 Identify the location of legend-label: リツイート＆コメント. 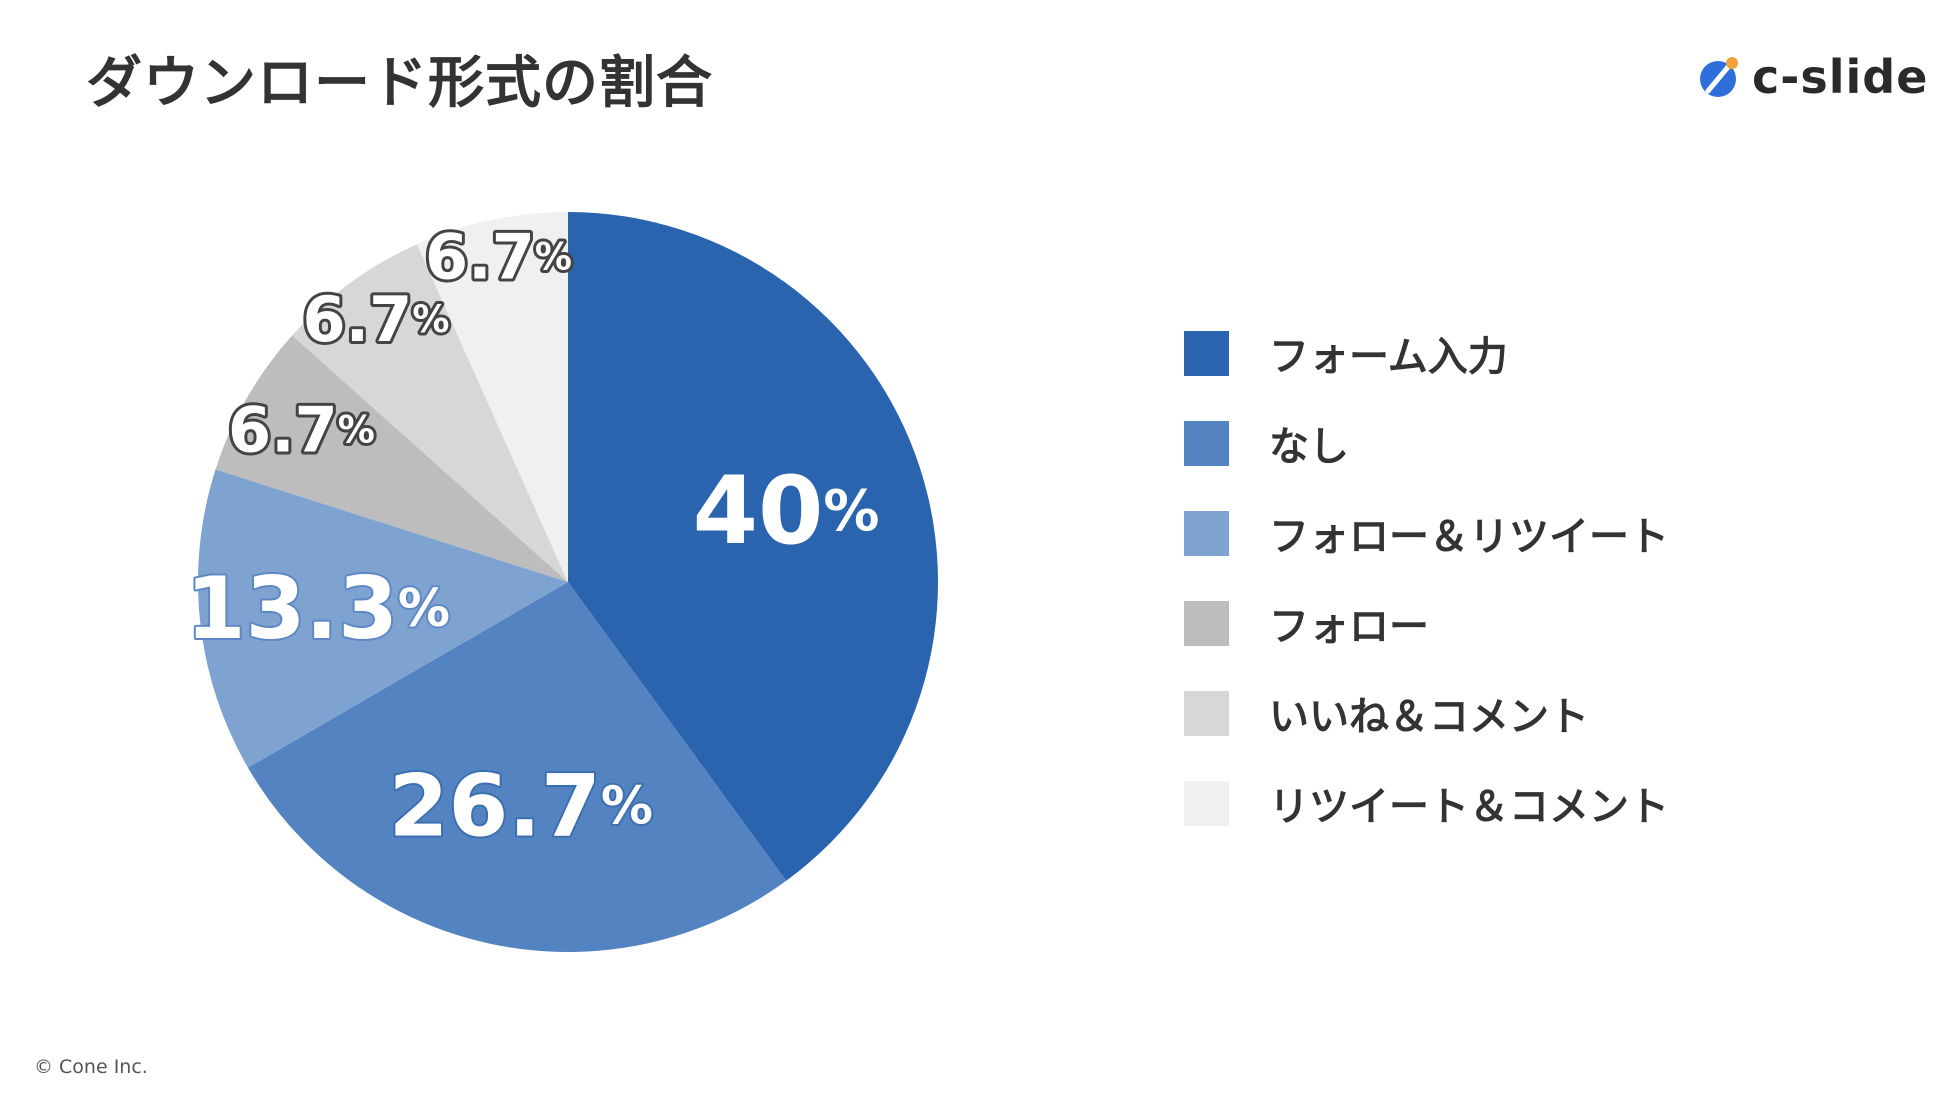
(1469, 807).